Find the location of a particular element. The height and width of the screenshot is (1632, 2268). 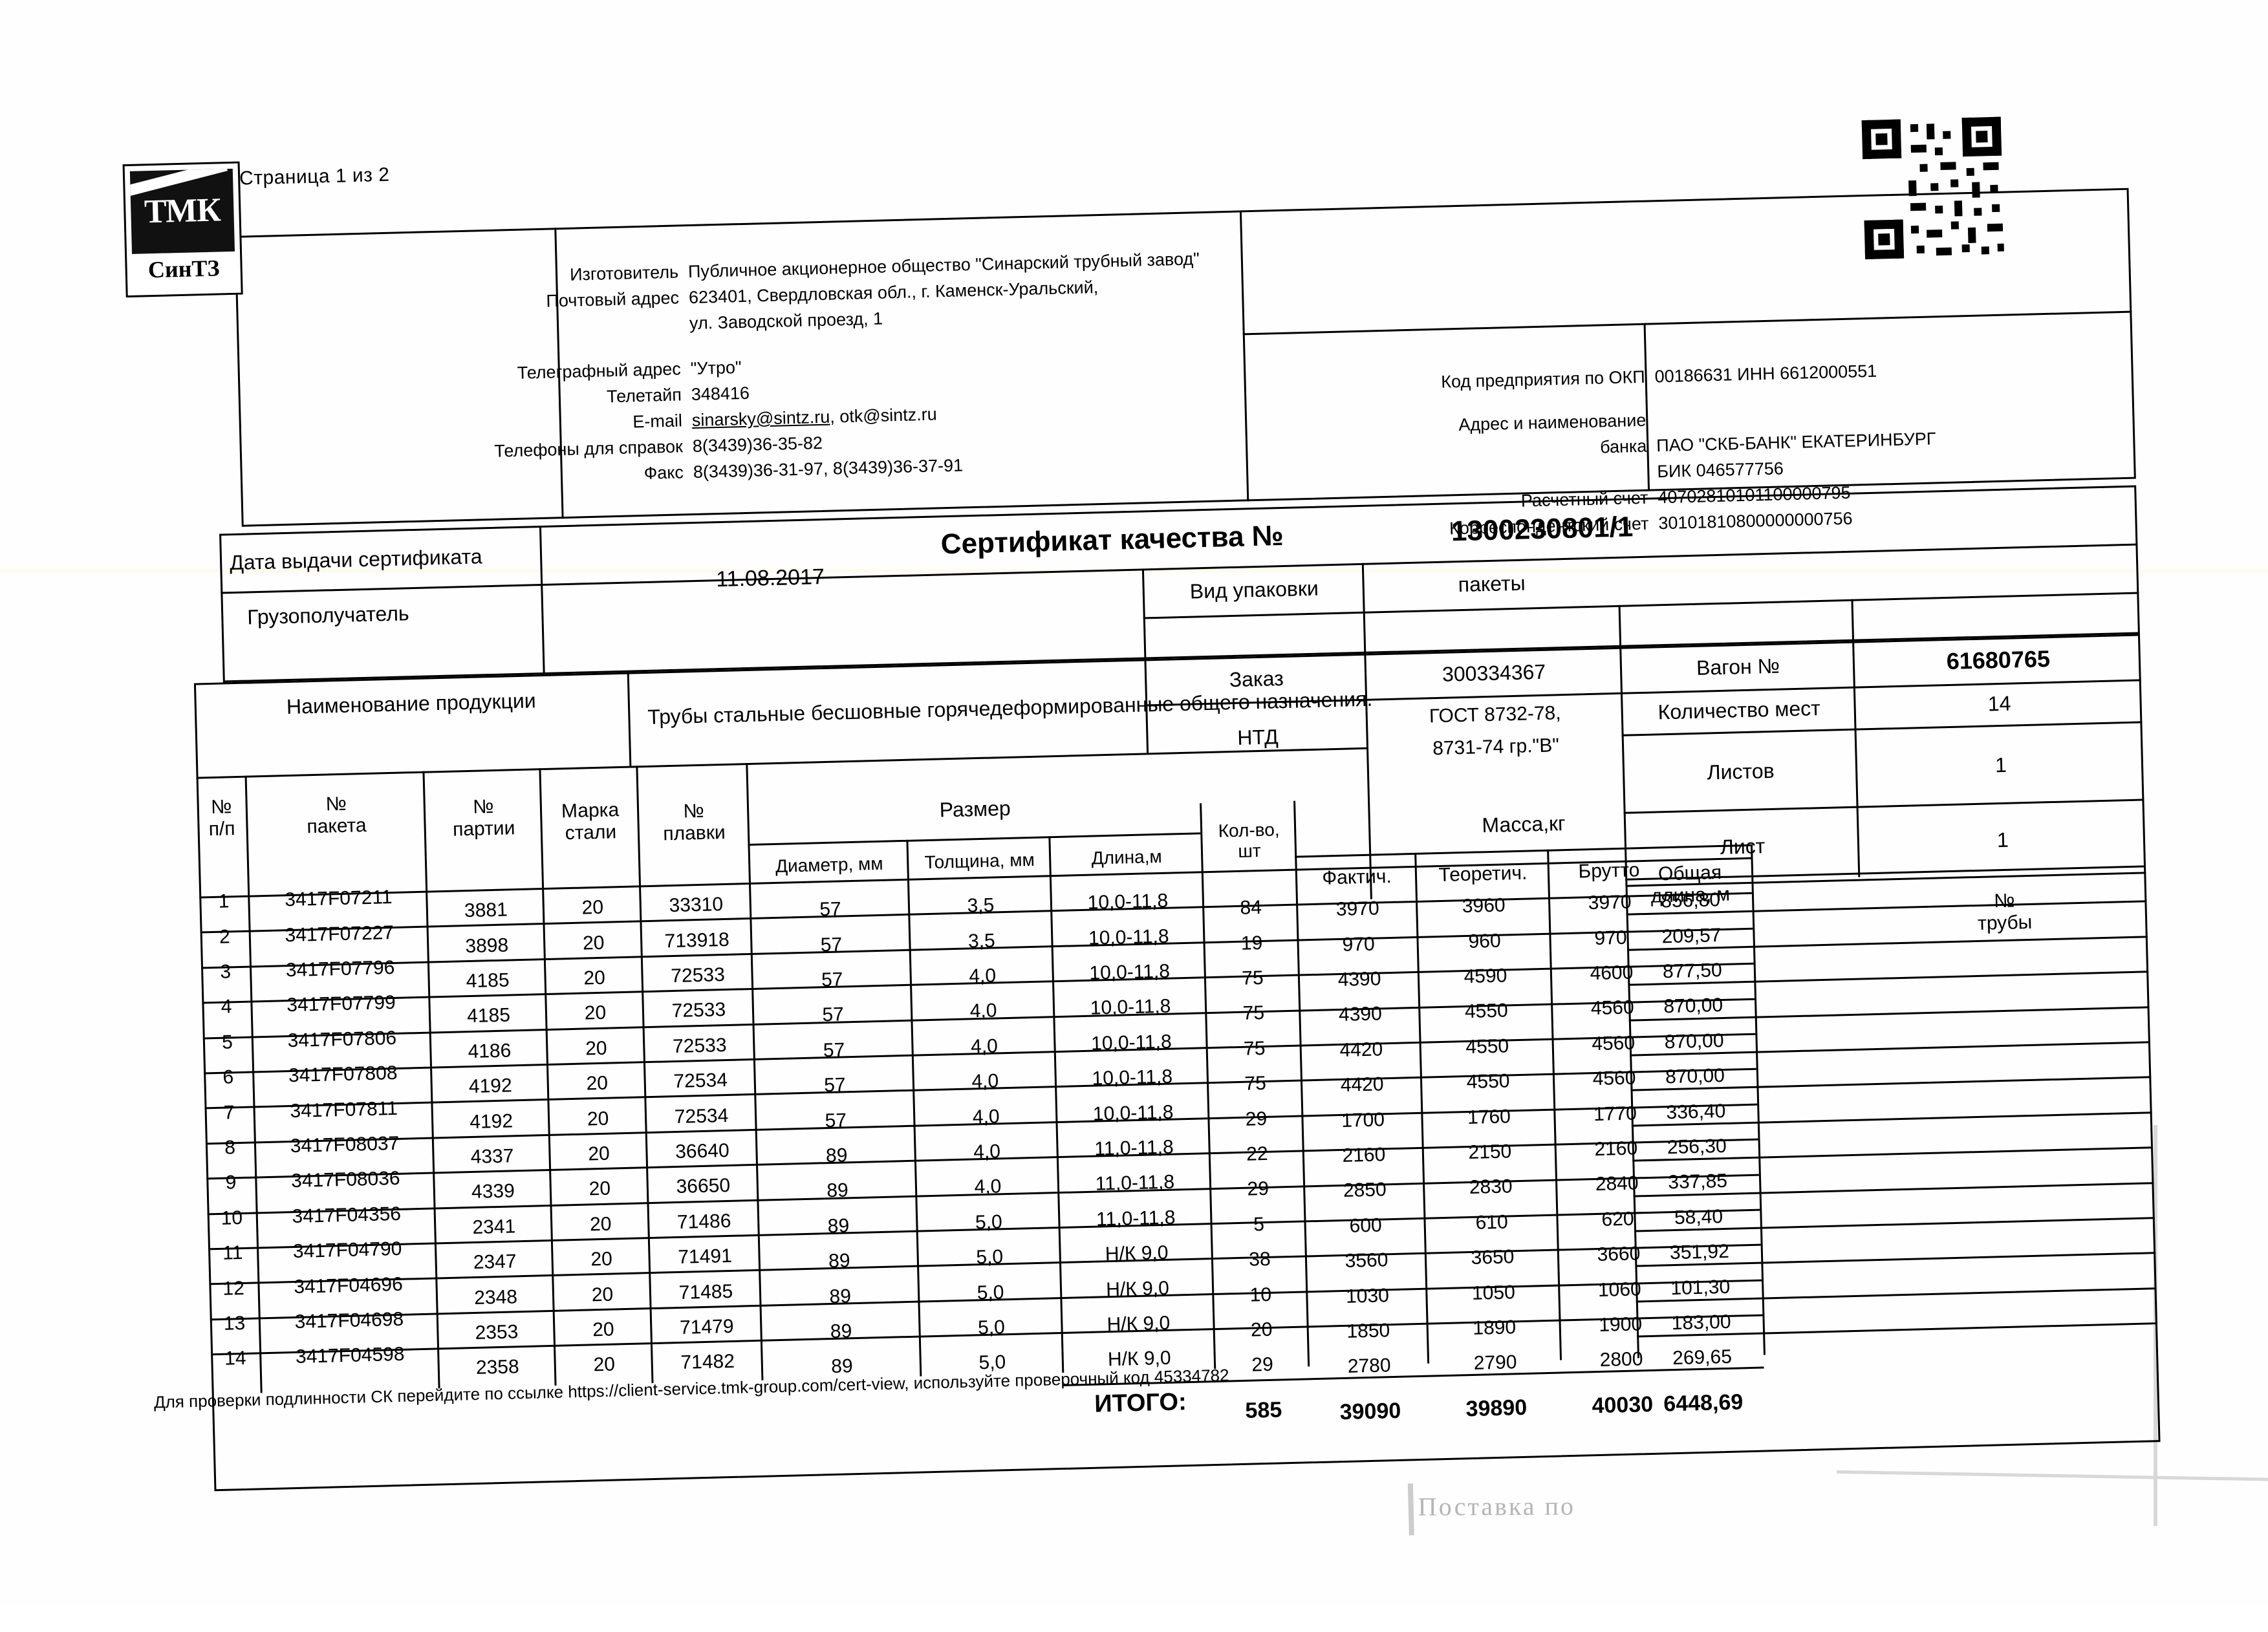

email-link: sinarsky@sintz.ru is located at coordinates (760, 419).